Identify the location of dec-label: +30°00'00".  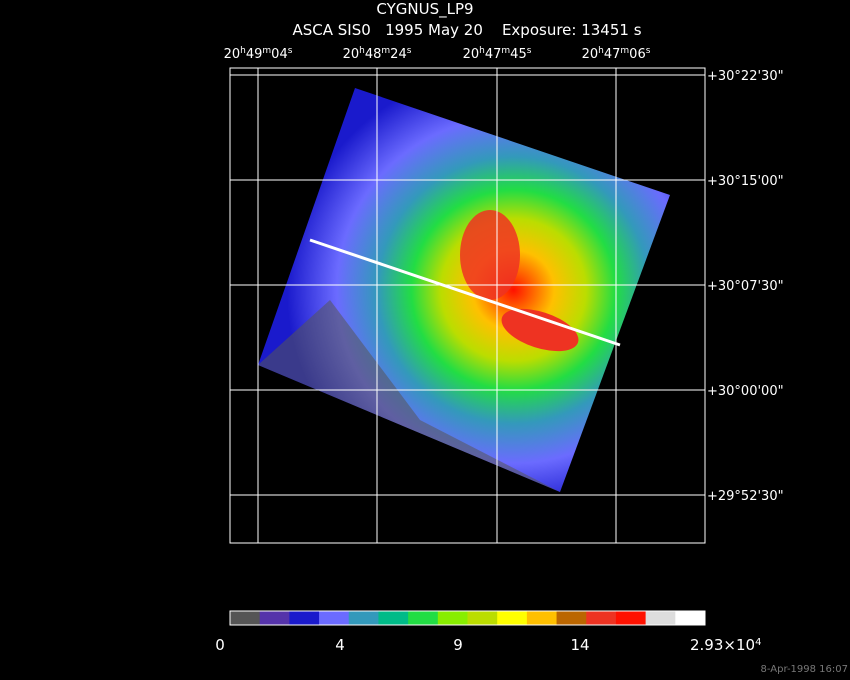
(745, 391).